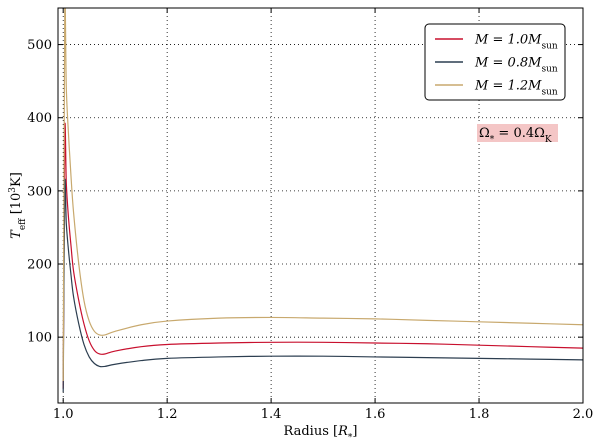 Image resolution: width=600 pixels, height=438 pixels. Describe the element at coordinates (16, 182) in the screenshot. I see `y-axis-label-unit-suffix: K` at that location.